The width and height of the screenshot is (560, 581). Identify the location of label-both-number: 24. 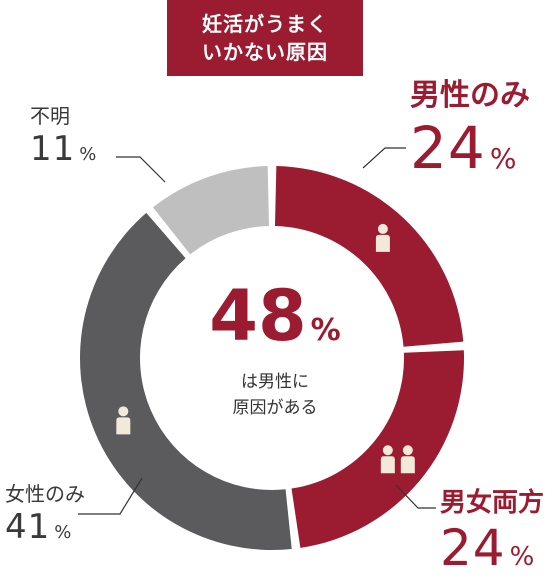
(473, 548).